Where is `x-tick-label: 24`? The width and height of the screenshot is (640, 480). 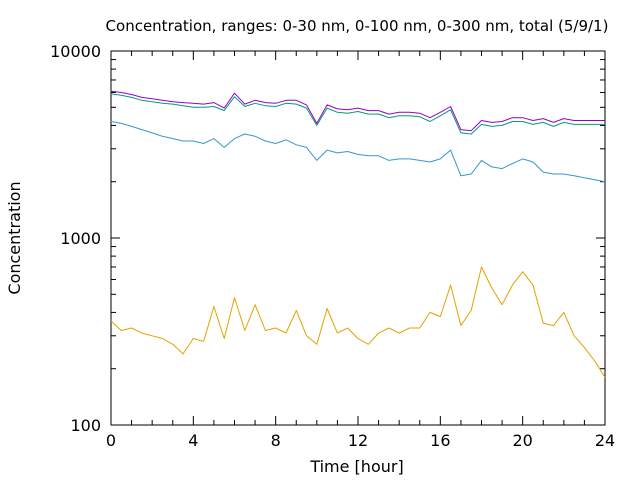
x-tick-label: 24 is located at coordinates (605, 440).